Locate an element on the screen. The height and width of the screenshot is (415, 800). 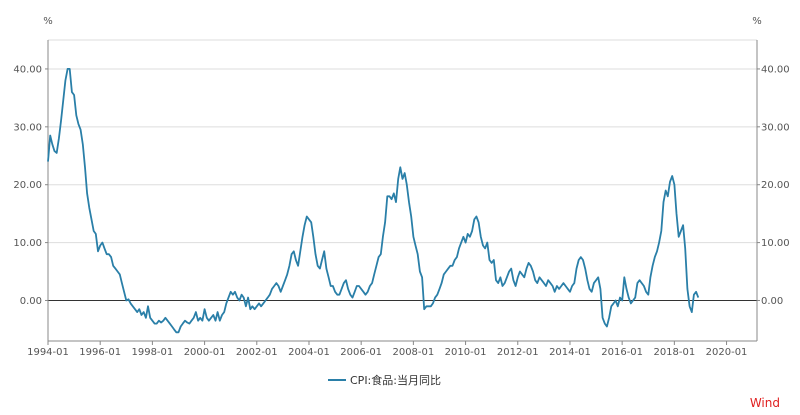
x-tick-label: 1998-01 is located at coordinates (152, 352).